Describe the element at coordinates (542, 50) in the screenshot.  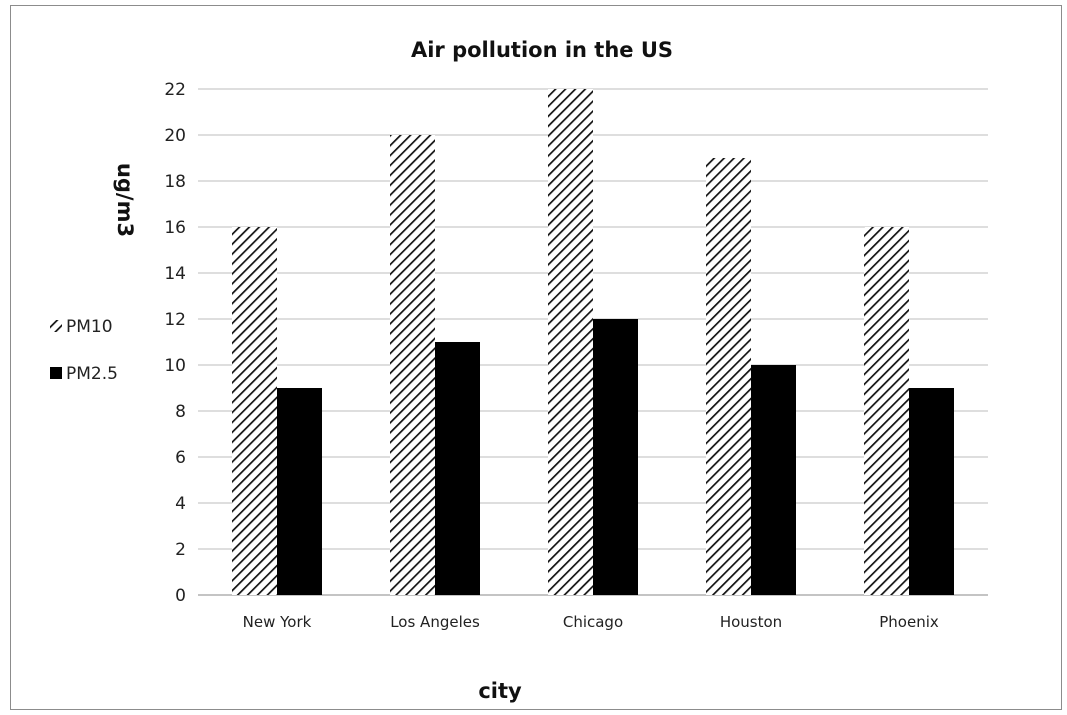
I see `chart-title: Air pollution in the US` at that location.